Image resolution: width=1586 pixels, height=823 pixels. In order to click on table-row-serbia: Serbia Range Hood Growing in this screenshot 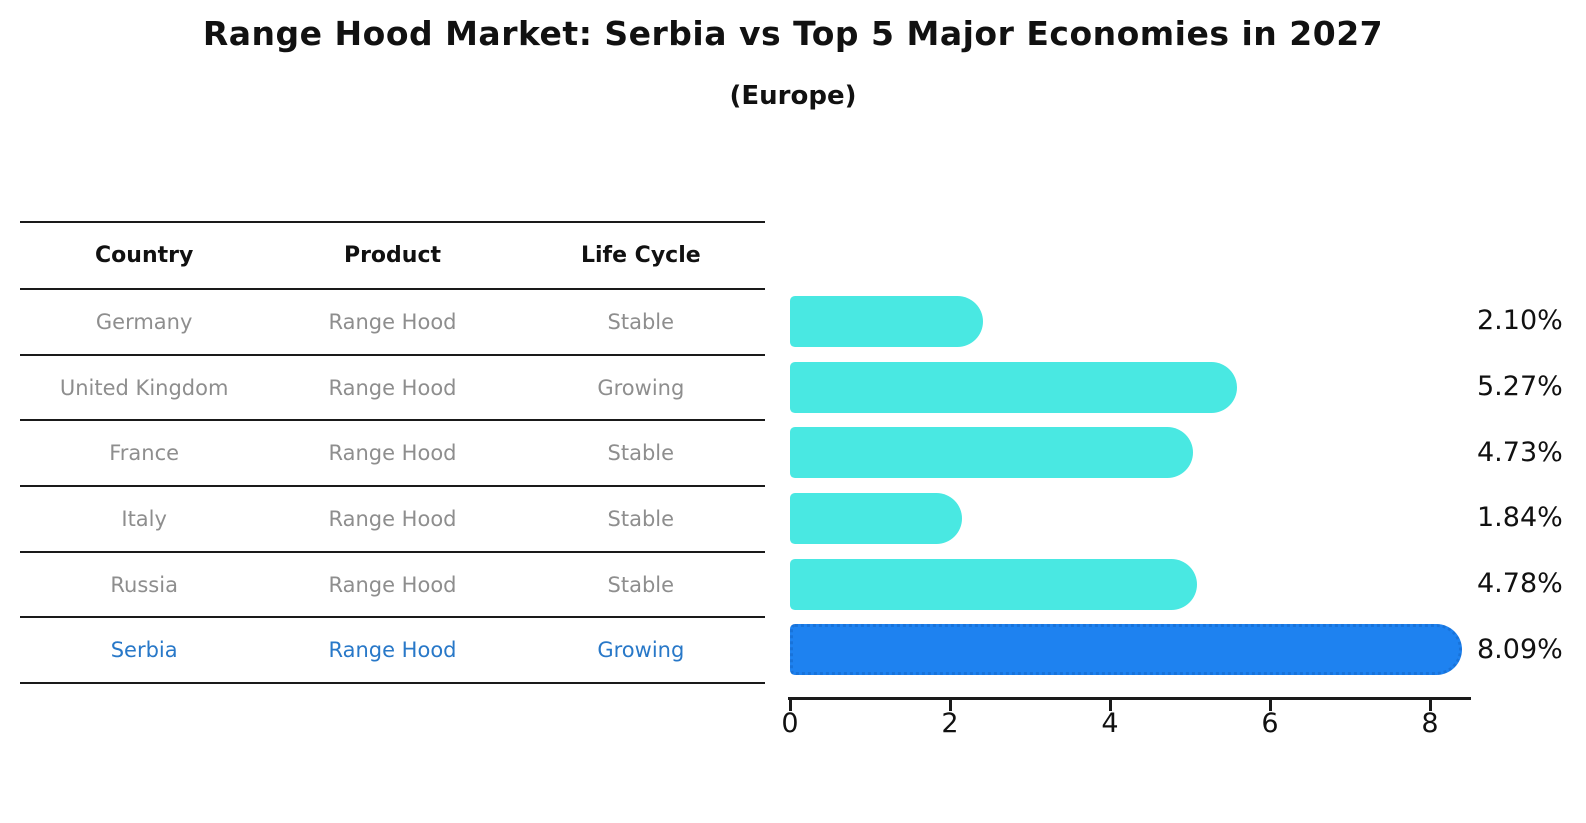, I will do `click(392, 651)`.